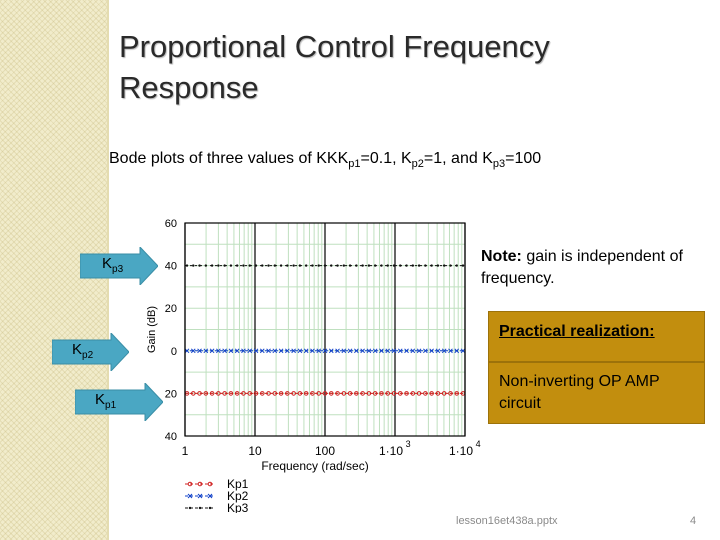 This screenshot has height=540, width=720. I want to click on x-tick-label: 1·10, so click(391, 451).